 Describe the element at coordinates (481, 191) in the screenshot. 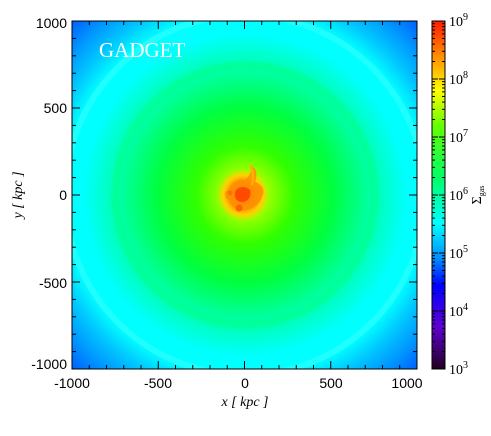

I see `colorbar-label-subscript: gas` at that location.